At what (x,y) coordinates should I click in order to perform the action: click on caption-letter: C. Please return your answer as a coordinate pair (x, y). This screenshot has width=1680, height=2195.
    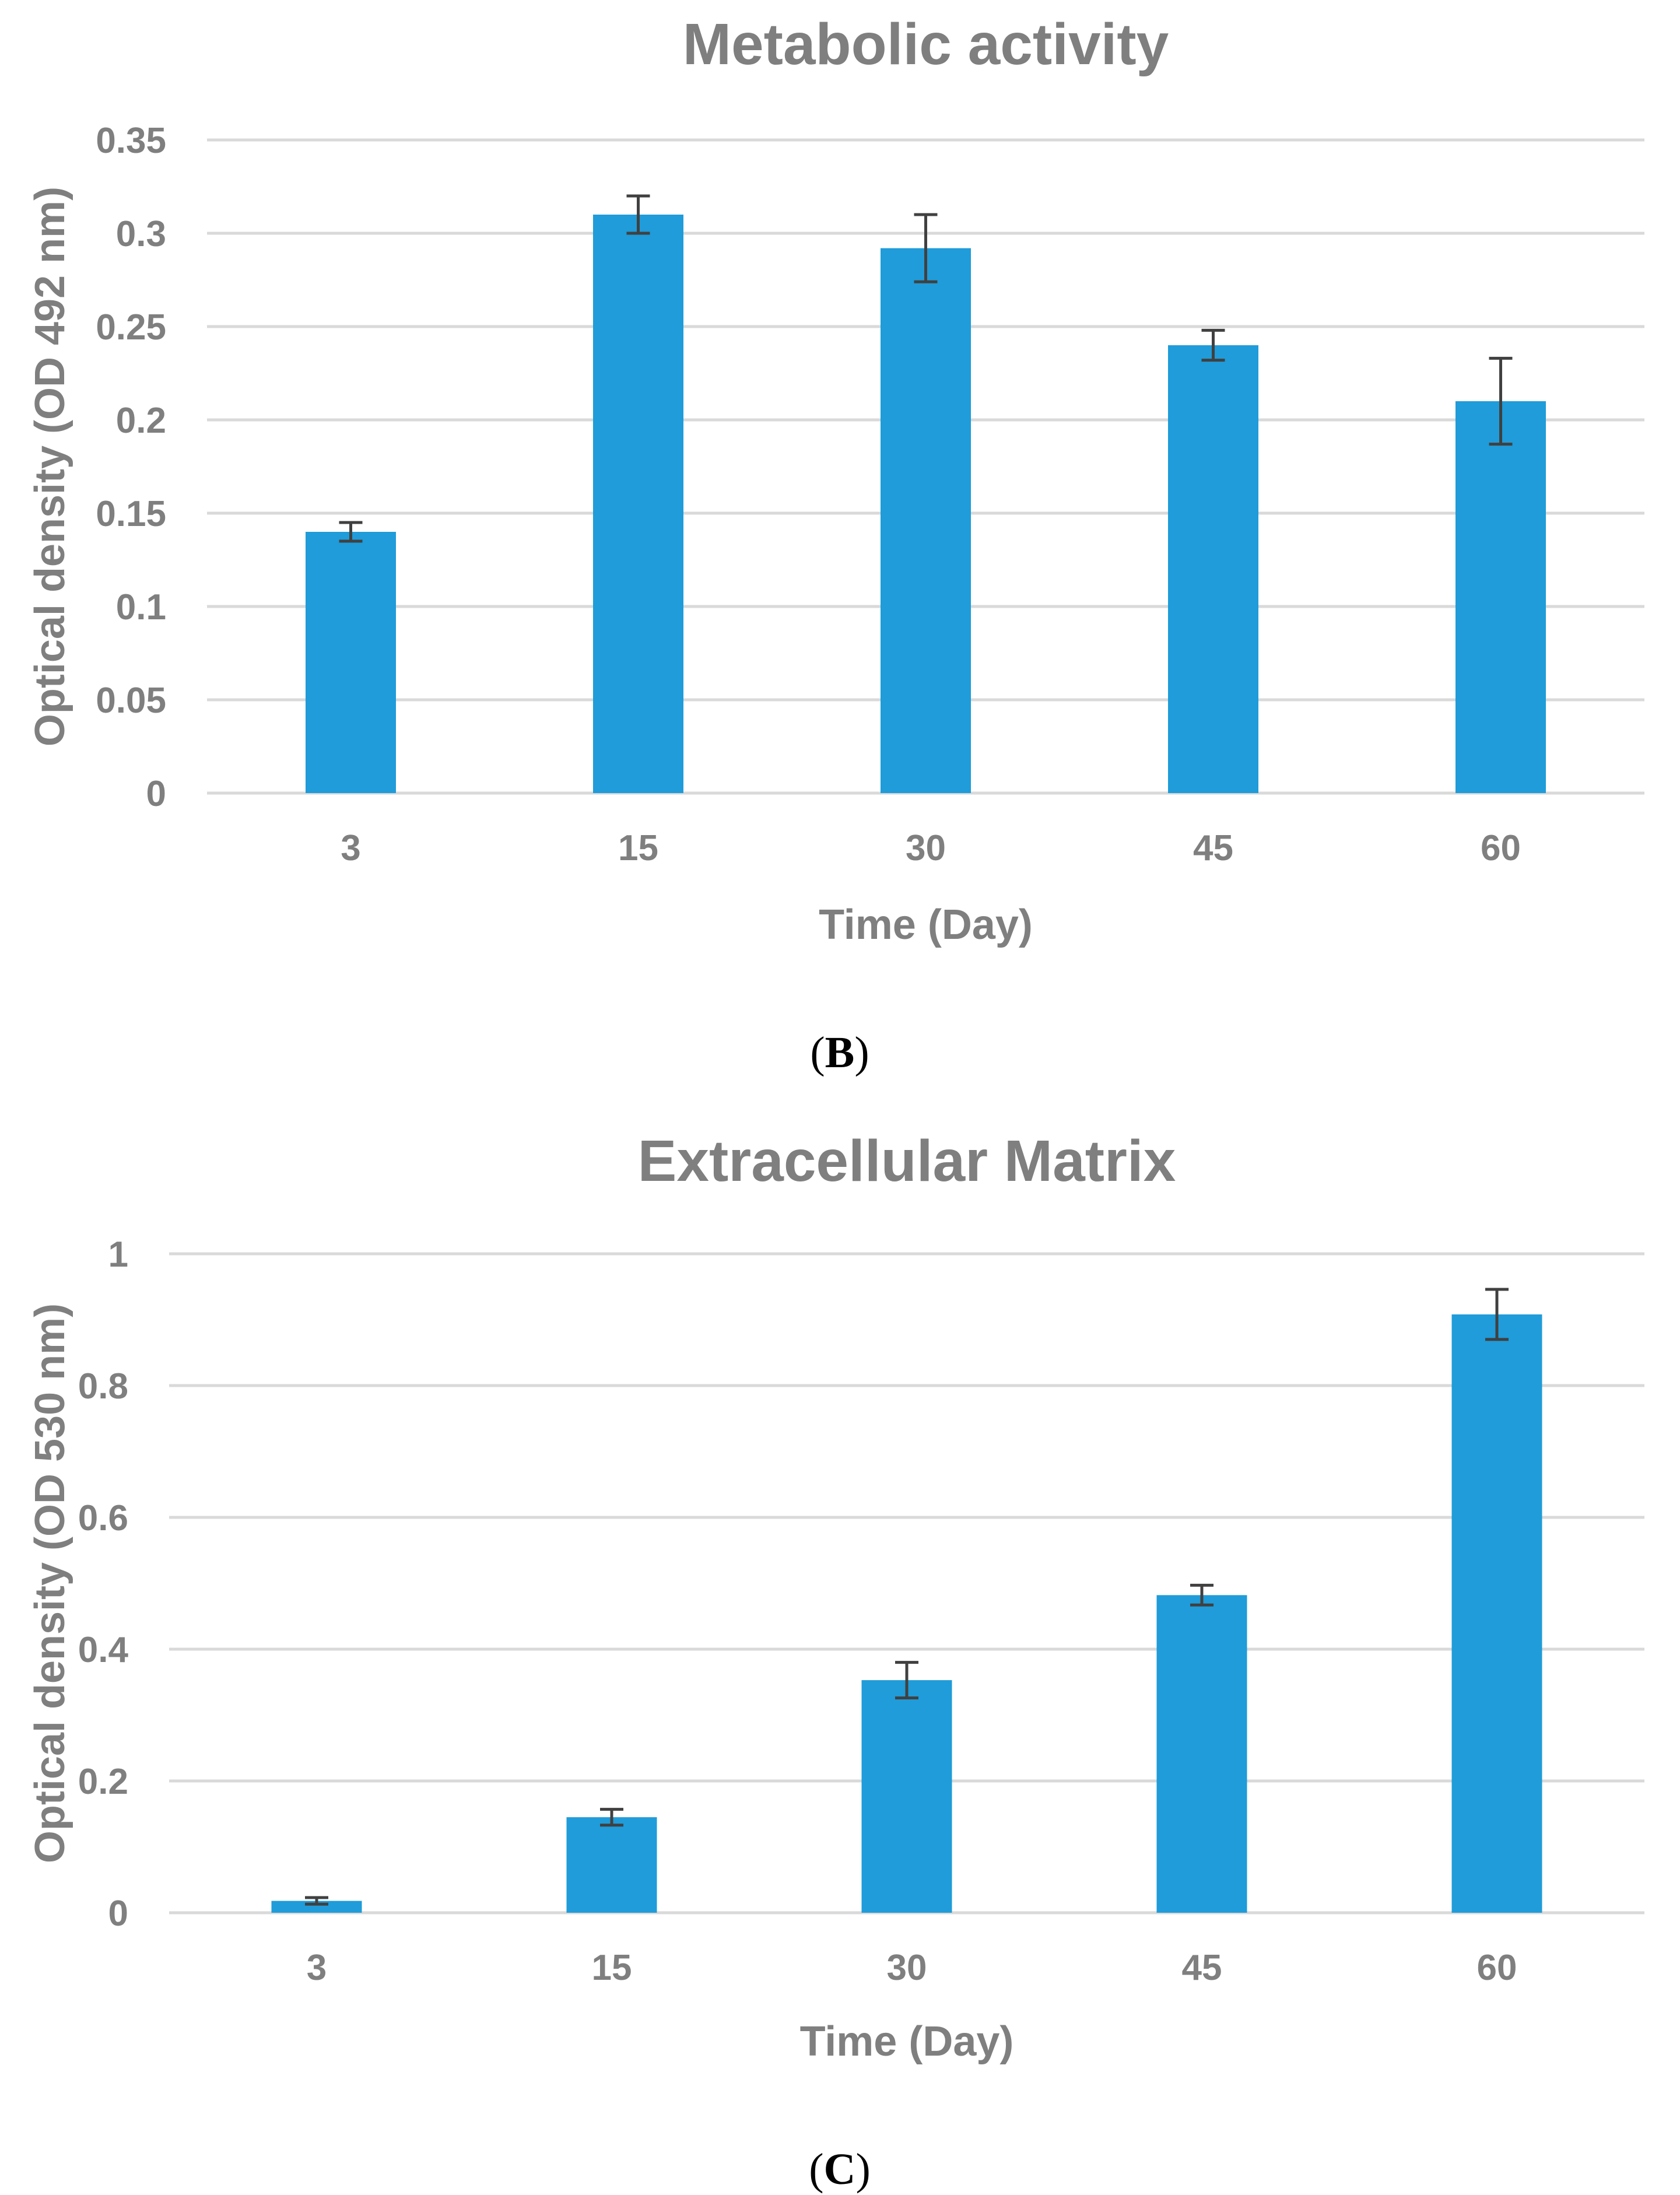
    Looking at the image, I should click on (840, 2169).